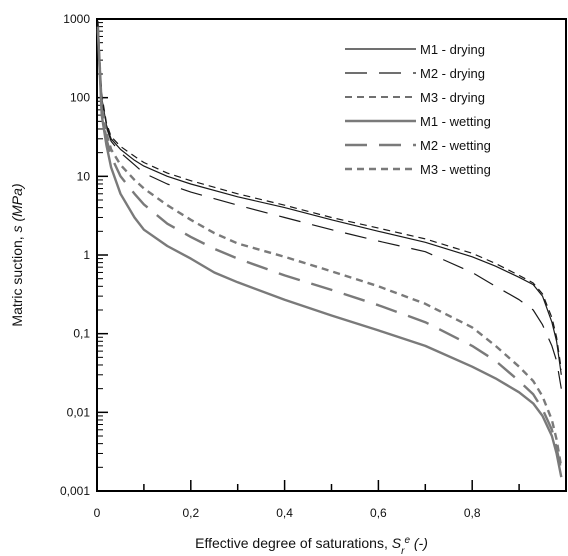  What do you see at coordinates (81, 334) in the screenshot?
I see `y-tick-label: 0,1` at bounding box center [81, 334].